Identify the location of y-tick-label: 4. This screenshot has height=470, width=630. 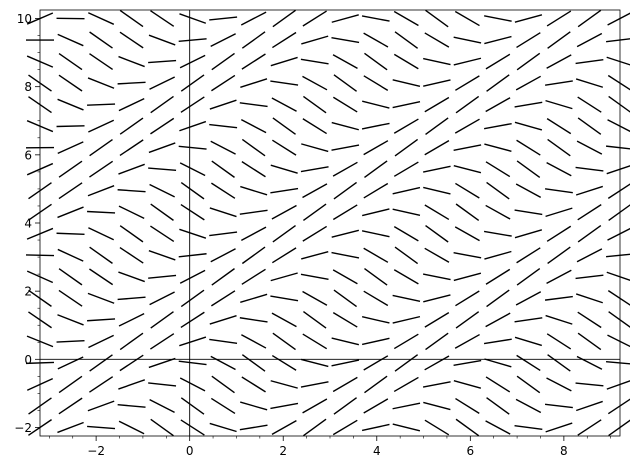
(28, 224).